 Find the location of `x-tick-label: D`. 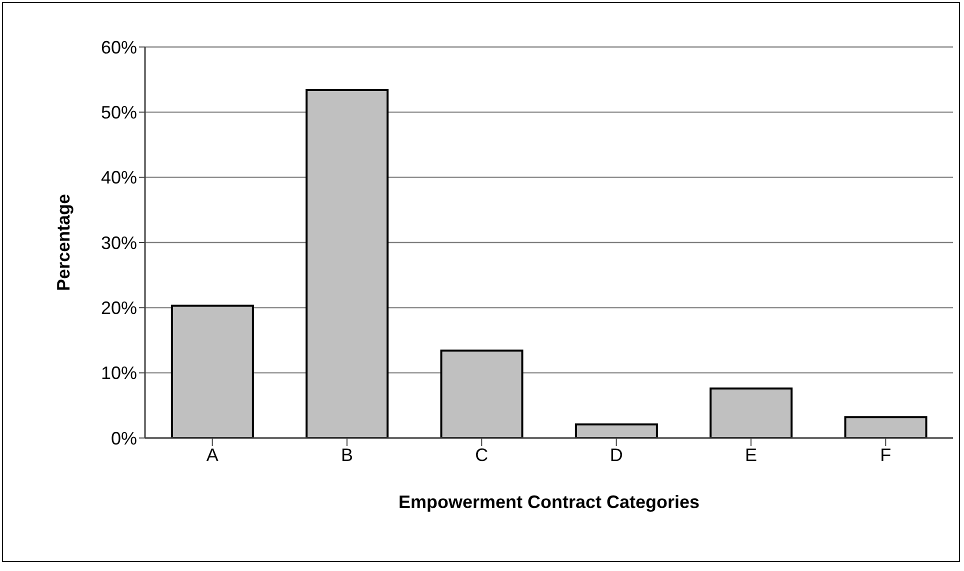

x-tick-label: D is located at coordinates (616, 454).